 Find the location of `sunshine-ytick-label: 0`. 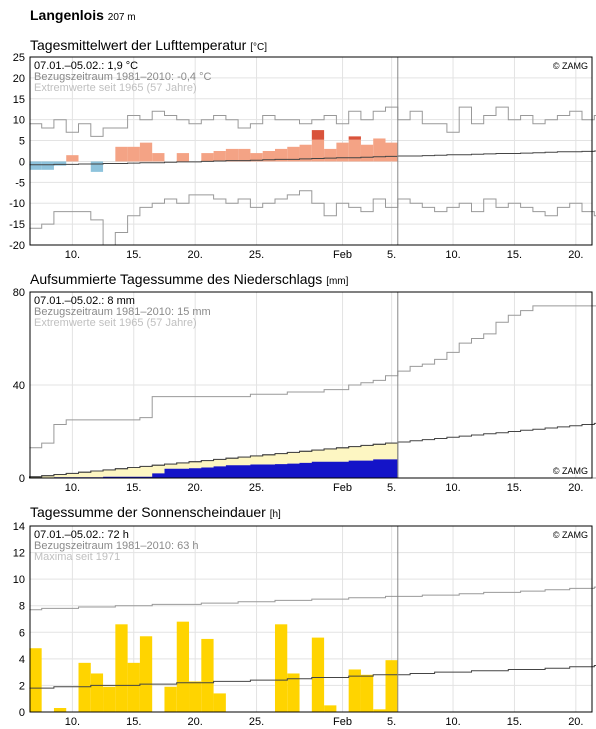

sunshine-ytick-label: 0 is located at coordinates (22, 713).